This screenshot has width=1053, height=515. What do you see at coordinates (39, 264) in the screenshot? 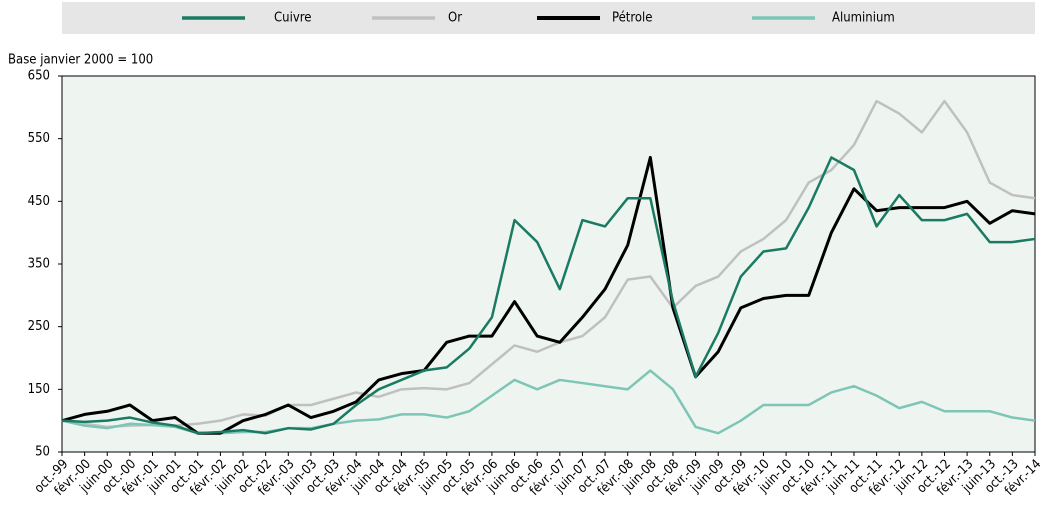
I see `y-tick-label: 350` at bounding box center [39, 264].